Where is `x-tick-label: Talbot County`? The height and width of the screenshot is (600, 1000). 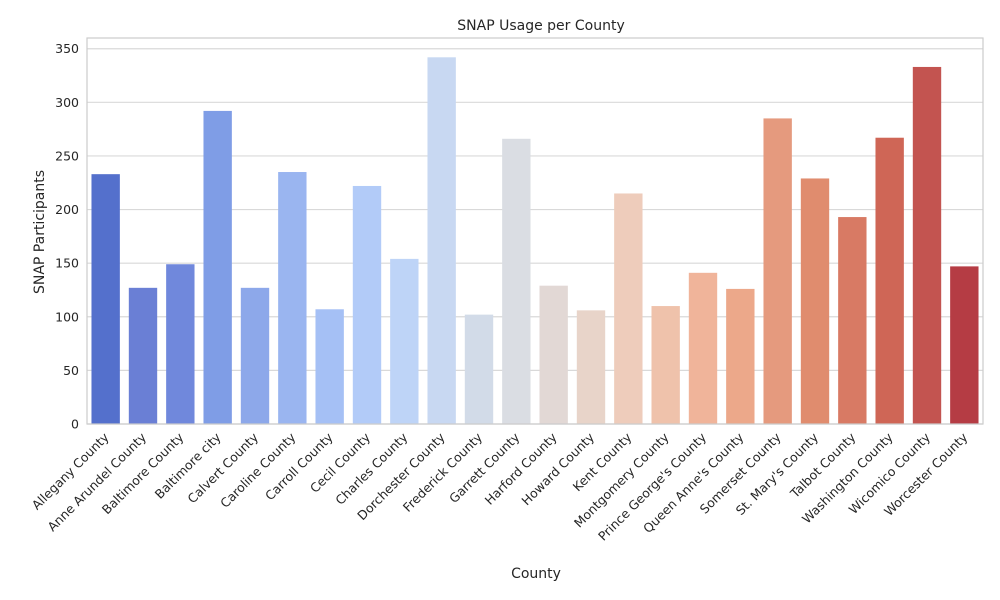
x-tick-label: Talbot County is located at coordinates (823, 465).